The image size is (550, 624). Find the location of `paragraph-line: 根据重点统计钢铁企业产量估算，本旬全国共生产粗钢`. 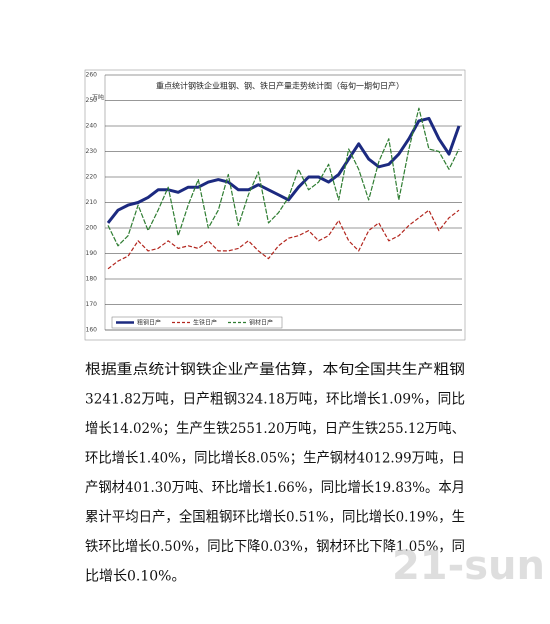

paragraph-line: 根据重点统计钢铁企业产量估算，本旬全国共生产粗钢 is located at coordinates (275, 369).